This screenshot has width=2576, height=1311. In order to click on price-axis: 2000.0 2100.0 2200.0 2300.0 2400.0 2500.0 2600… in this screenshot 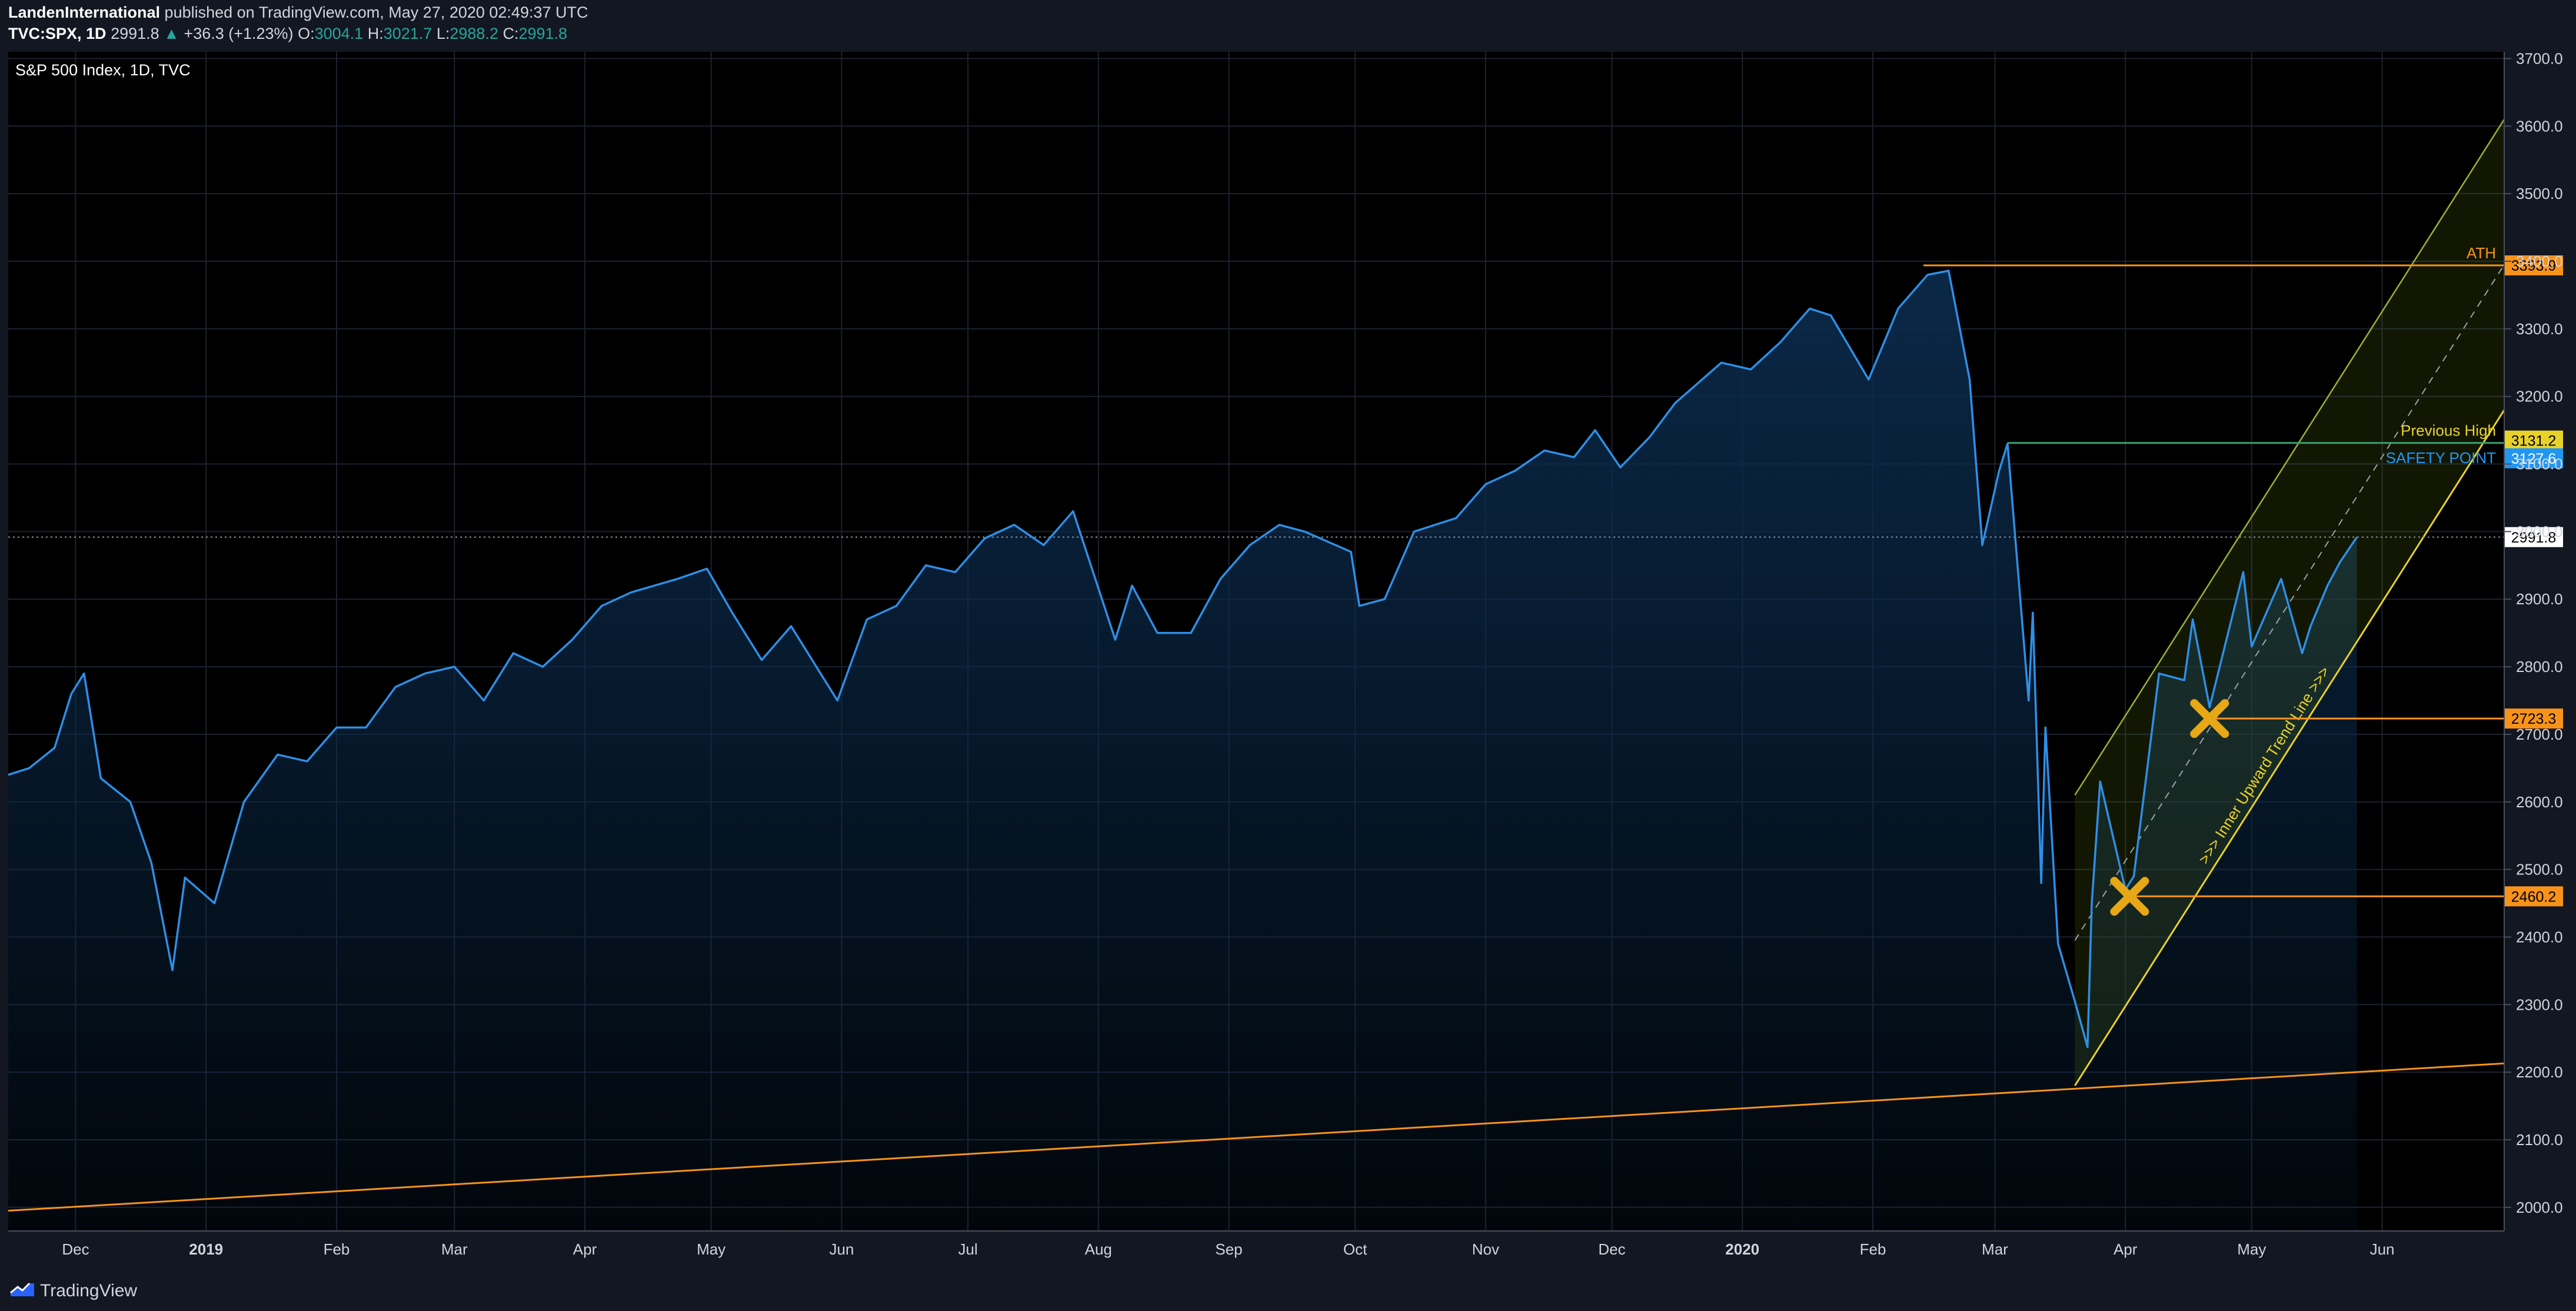, I will do `click(2533, 640)`.